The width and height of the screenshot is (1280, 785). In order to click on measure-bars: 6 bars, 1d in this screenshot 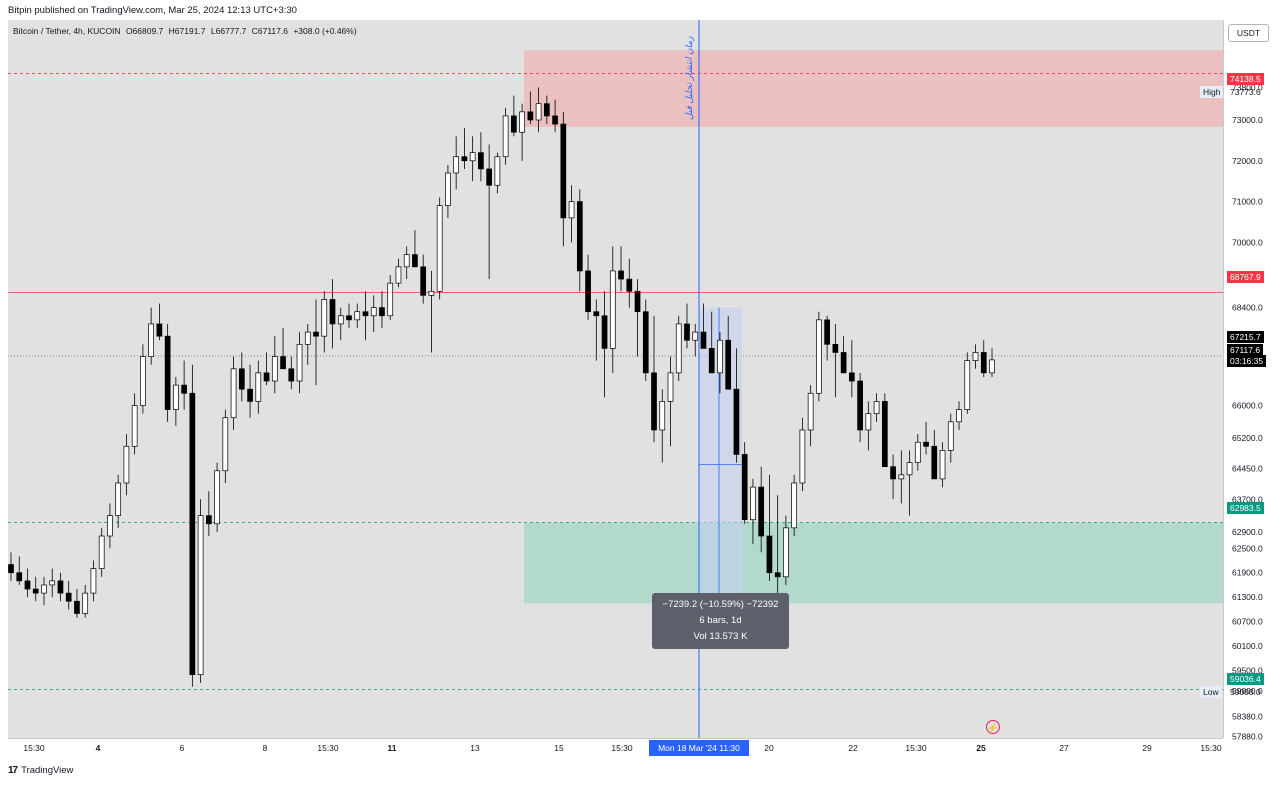, I will do `click(720, 620)`.